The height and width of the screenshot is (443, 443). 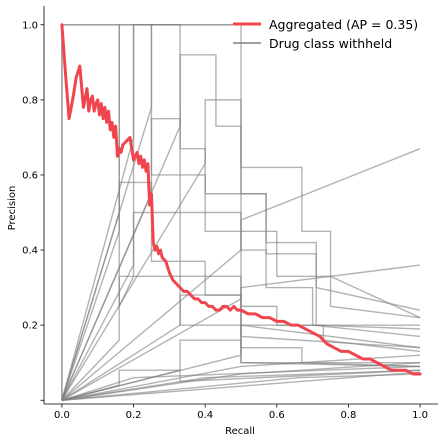 What do you see at coordinates (30, 326) in the screenshot?
I see `y-tick-label: 0.2` at bounding box center [30, 326].